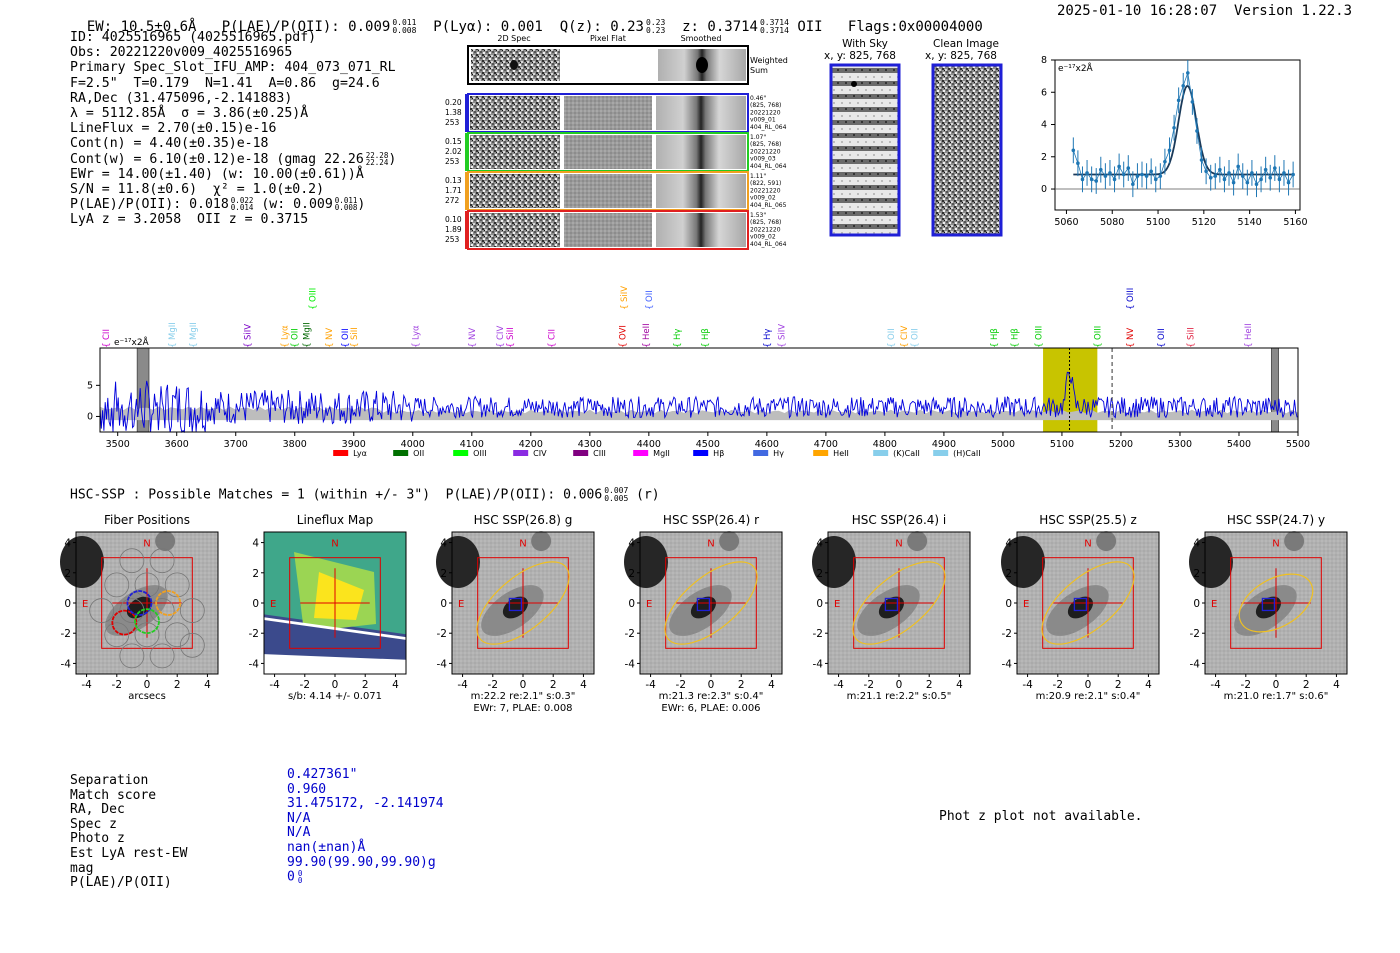  I want to click on spec-emission-label: MgII, so click(194, 331).